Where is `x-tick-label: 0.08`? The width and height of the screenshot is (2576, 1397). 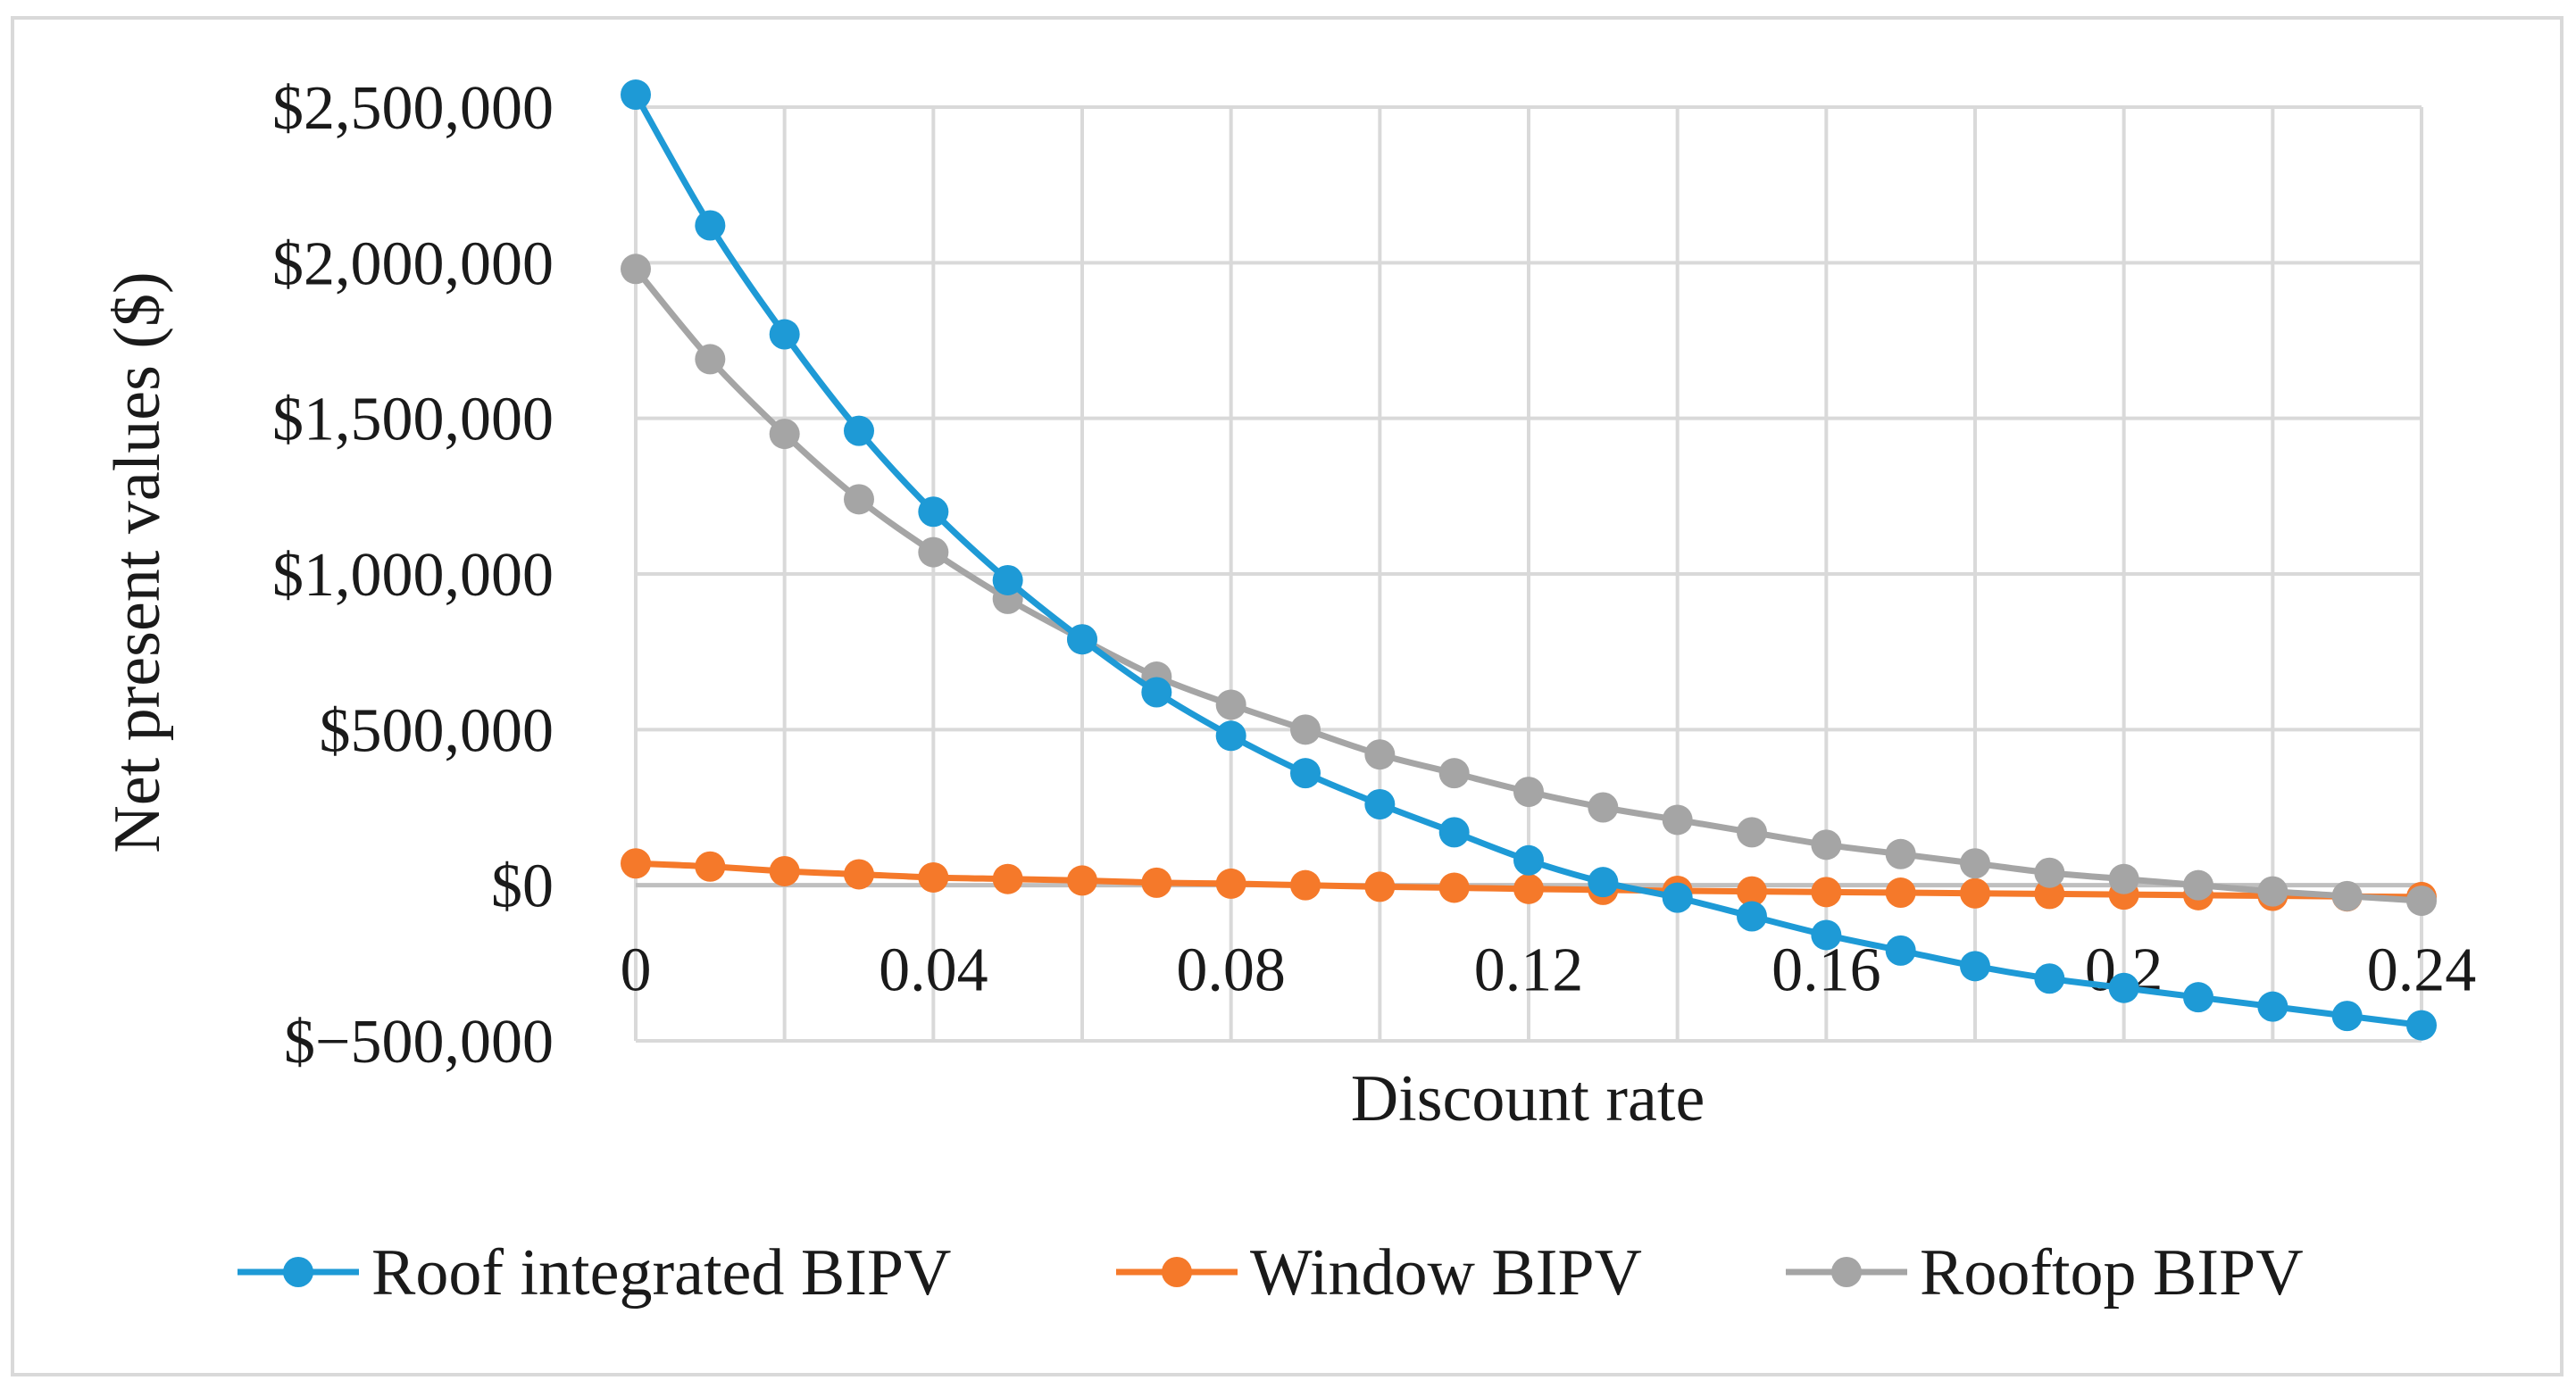
x-tick-label: 0.08 is located at coordinates (1231, 971).